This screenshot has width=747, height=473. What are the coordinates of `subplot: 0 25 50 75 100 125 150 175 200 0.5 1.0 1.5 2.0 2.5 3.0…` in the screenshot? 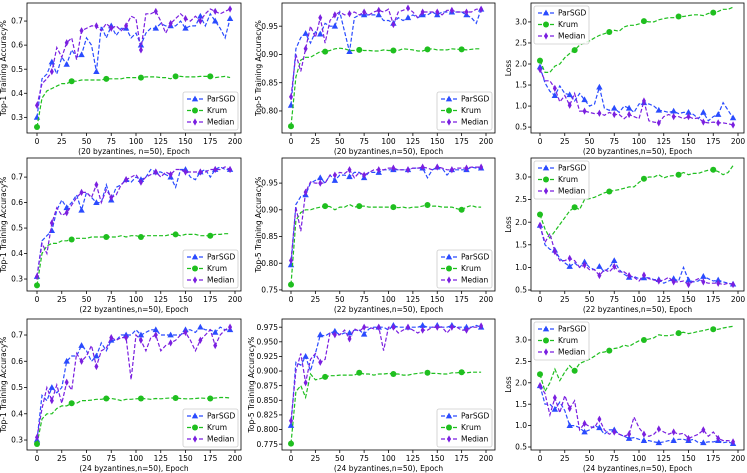 It's located at (624, 235).